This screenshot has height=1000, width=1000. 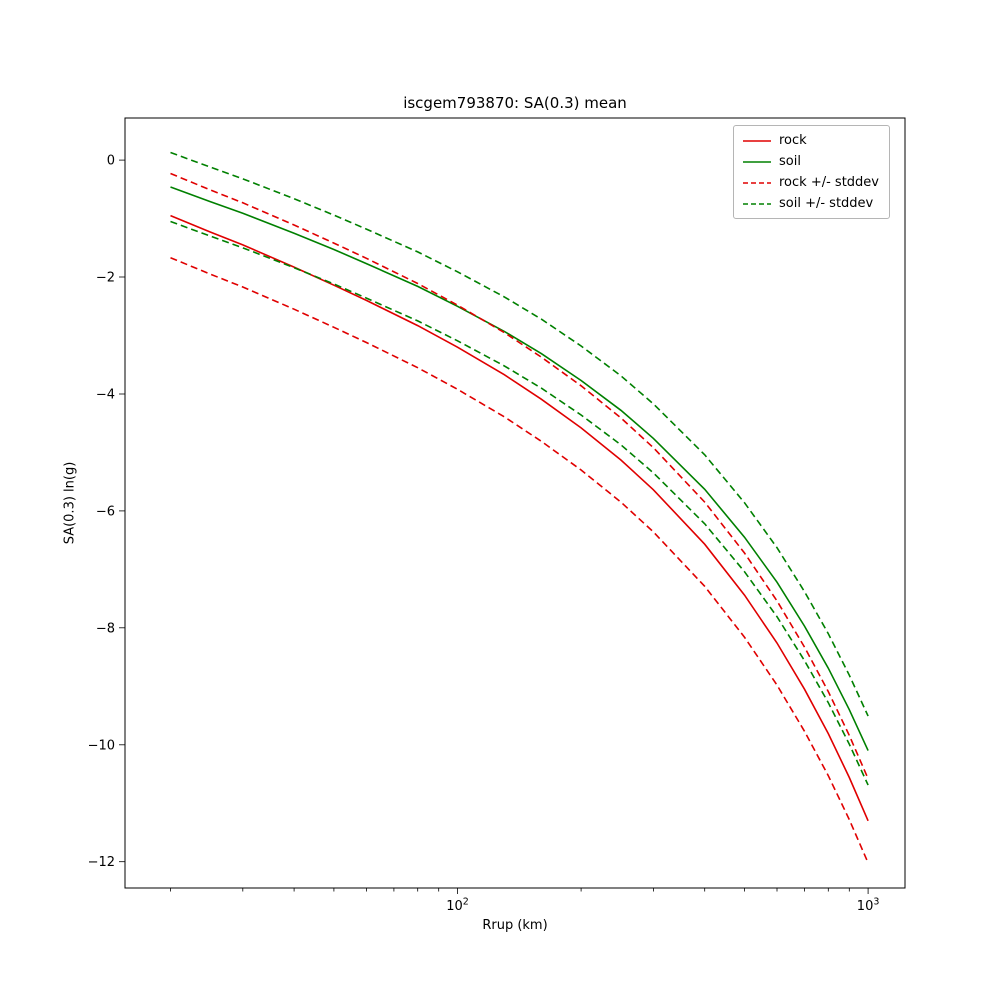 I want to click on legend-item: rock +/- stddev, so click(x=810, y=182).